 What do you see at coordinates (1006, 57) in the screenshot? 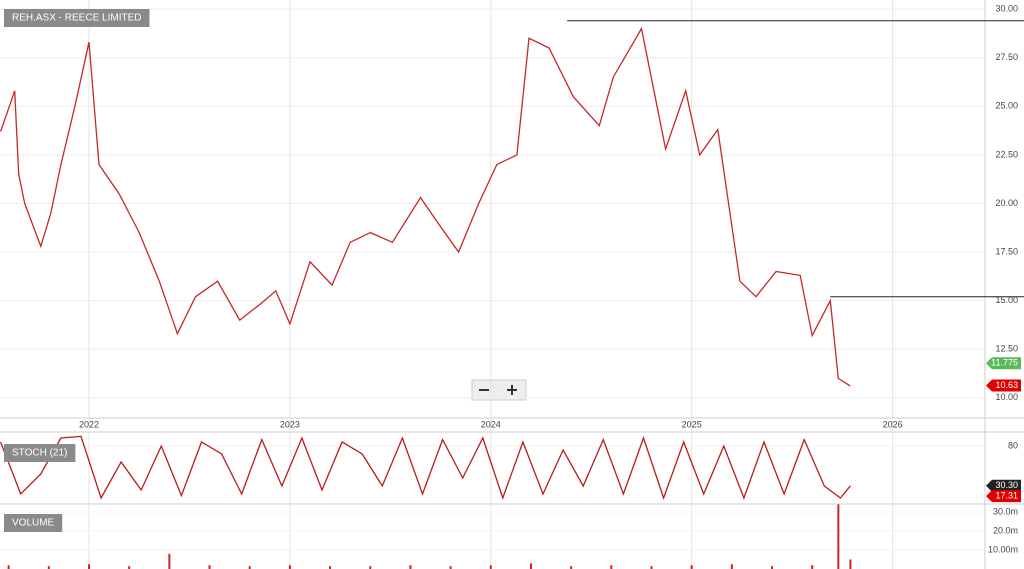
I see `y-tick-label: 27.50` at bounding box center [1006, 57].